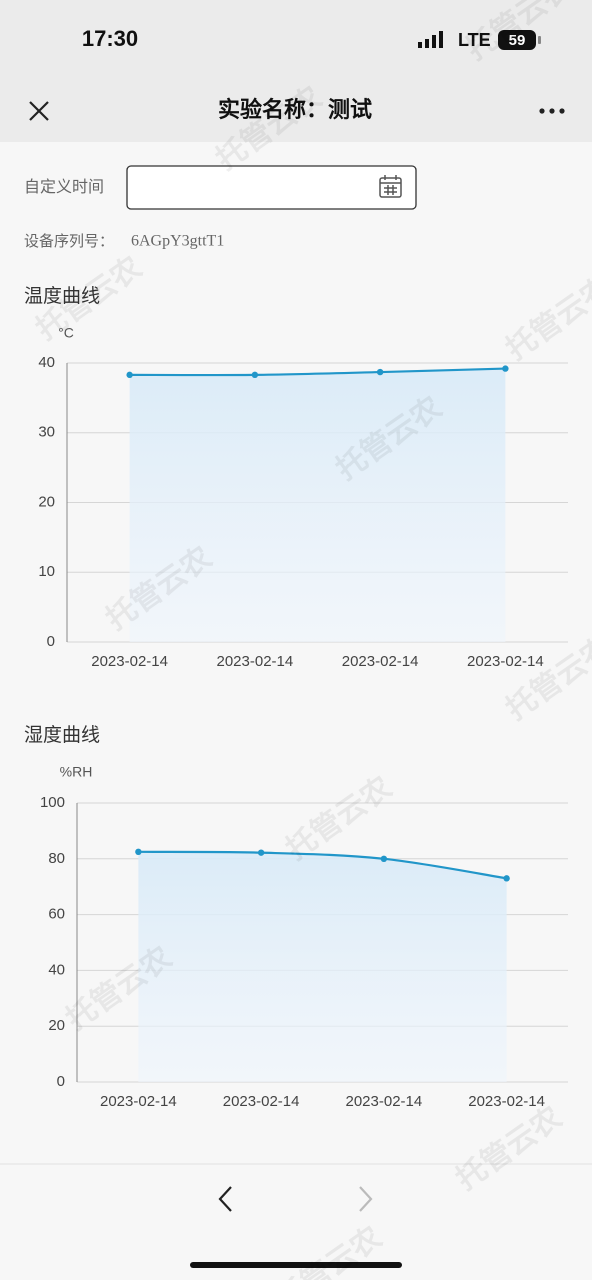 This screenshot has height=1280, width=592. Describe the element at coordinates (52, 802) in the screenshot. I see `y-tick-label: 100` at that location.